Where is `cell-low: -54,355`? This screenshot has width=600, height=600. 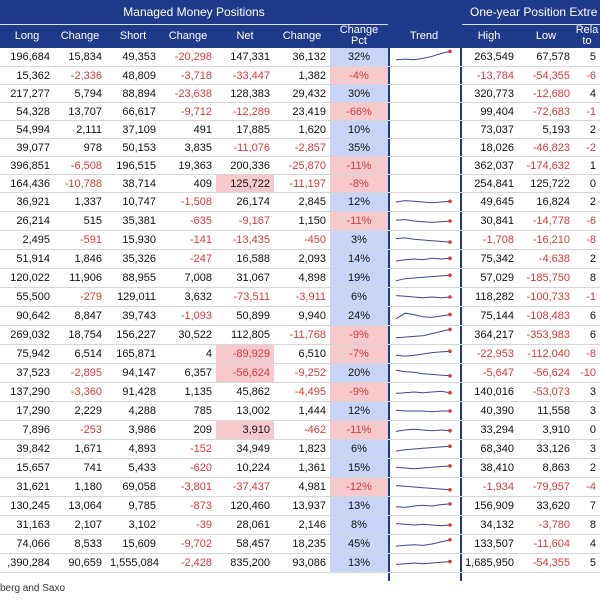 cell-low: -54,355 is located at coordinates (546, 75).